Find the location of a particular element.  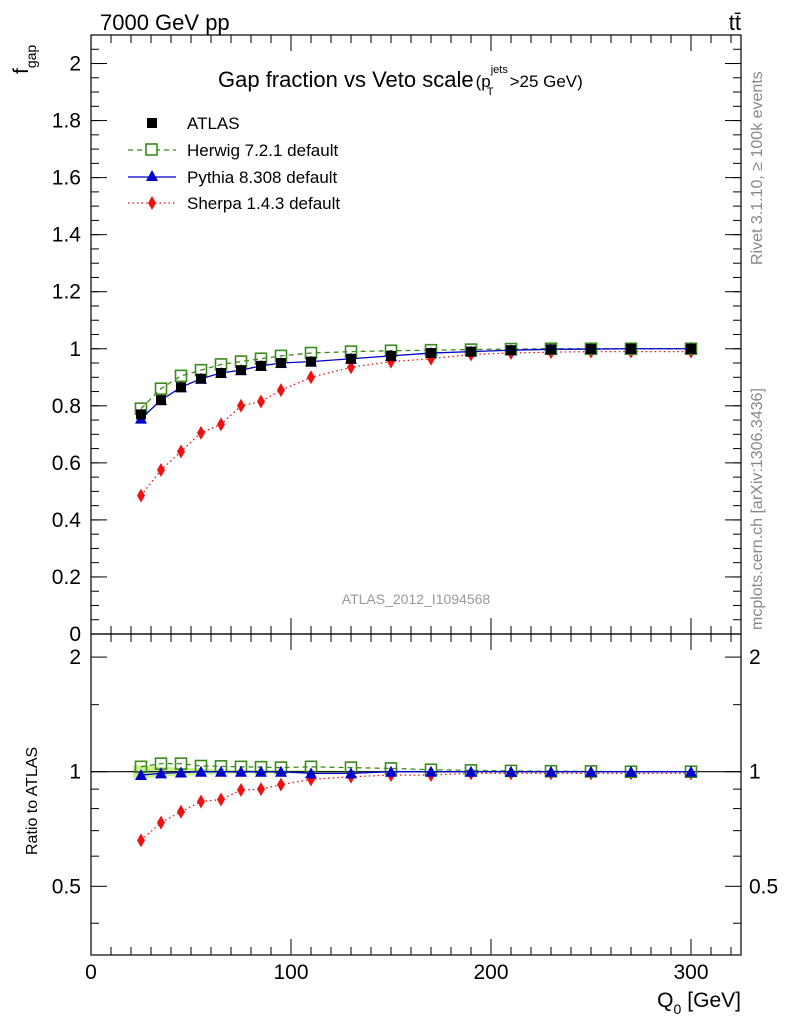

legend-marker-atlas is located at coordinates (152, 123).